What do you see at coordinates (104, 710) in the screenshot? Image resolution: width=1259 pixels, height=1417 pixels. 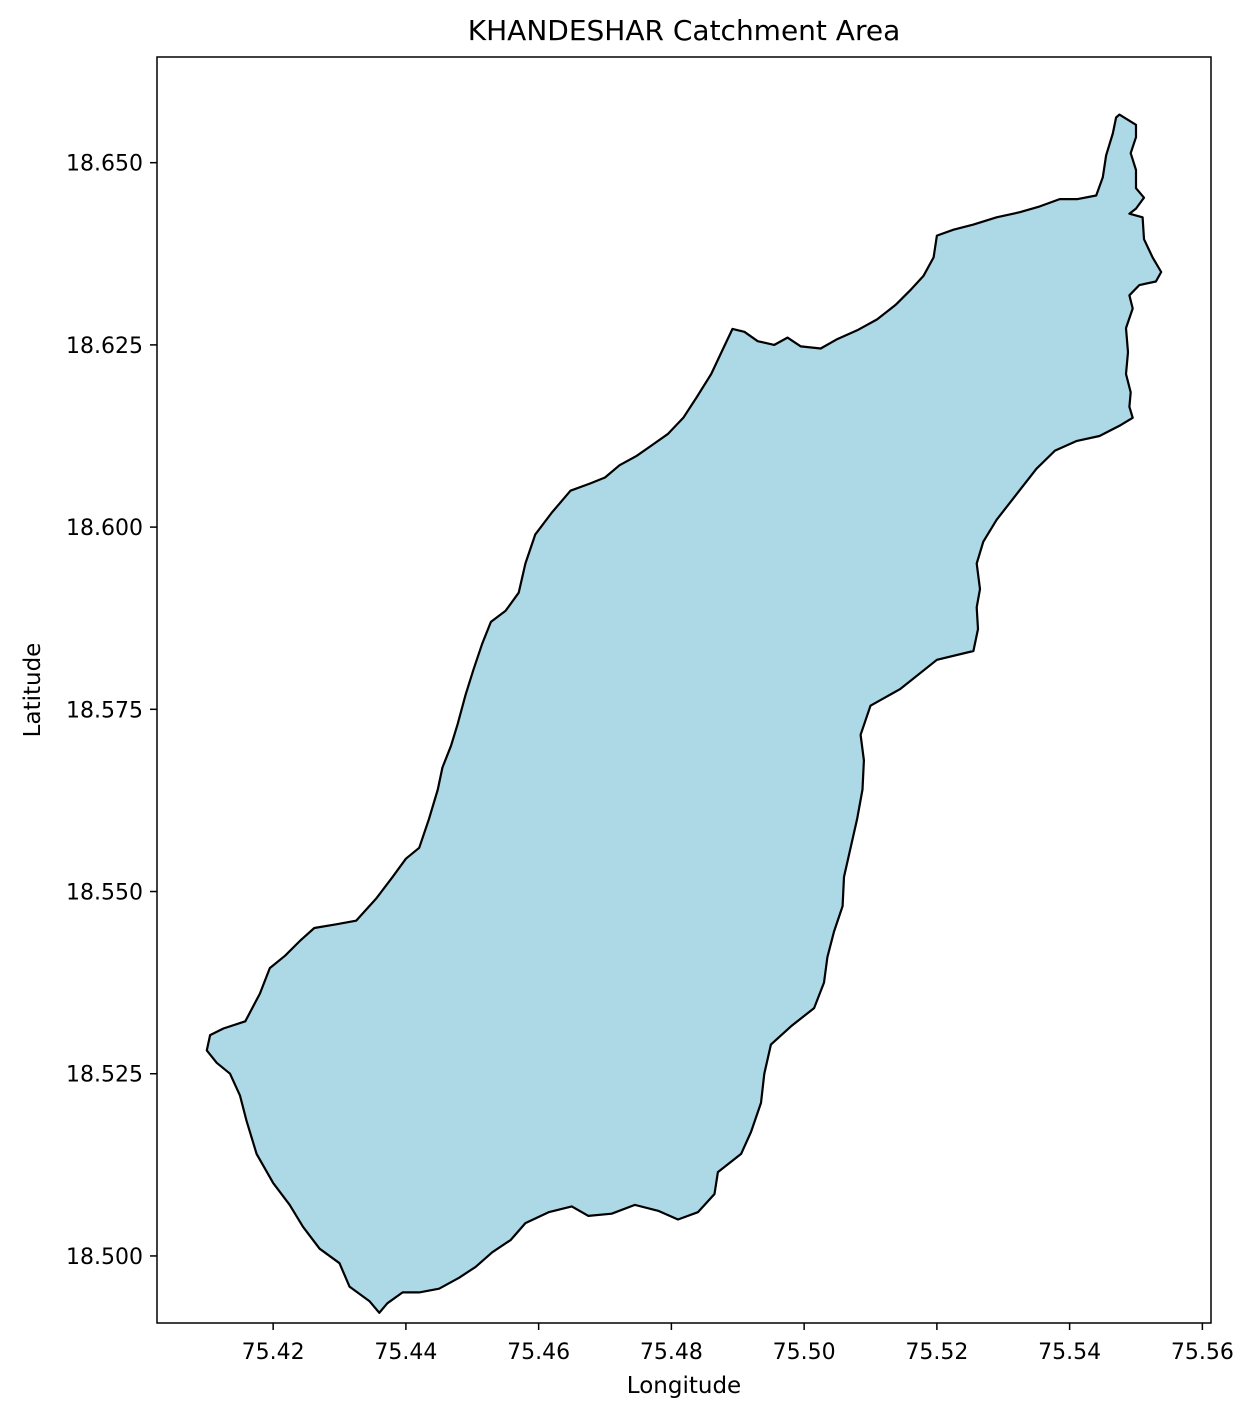 I see `y-tick-label: 18.575` at bounding box center [104, 710].